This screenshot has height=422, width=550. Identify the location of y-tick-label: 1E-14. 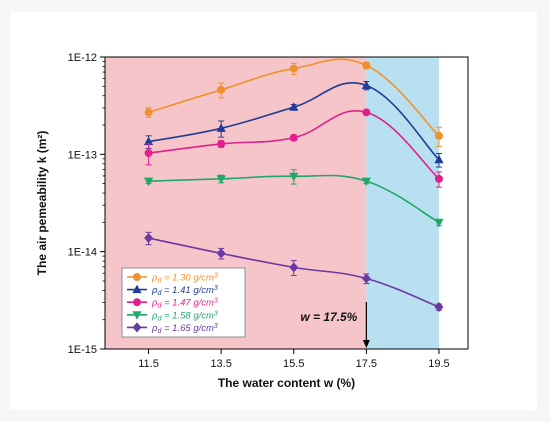
(82, 253).